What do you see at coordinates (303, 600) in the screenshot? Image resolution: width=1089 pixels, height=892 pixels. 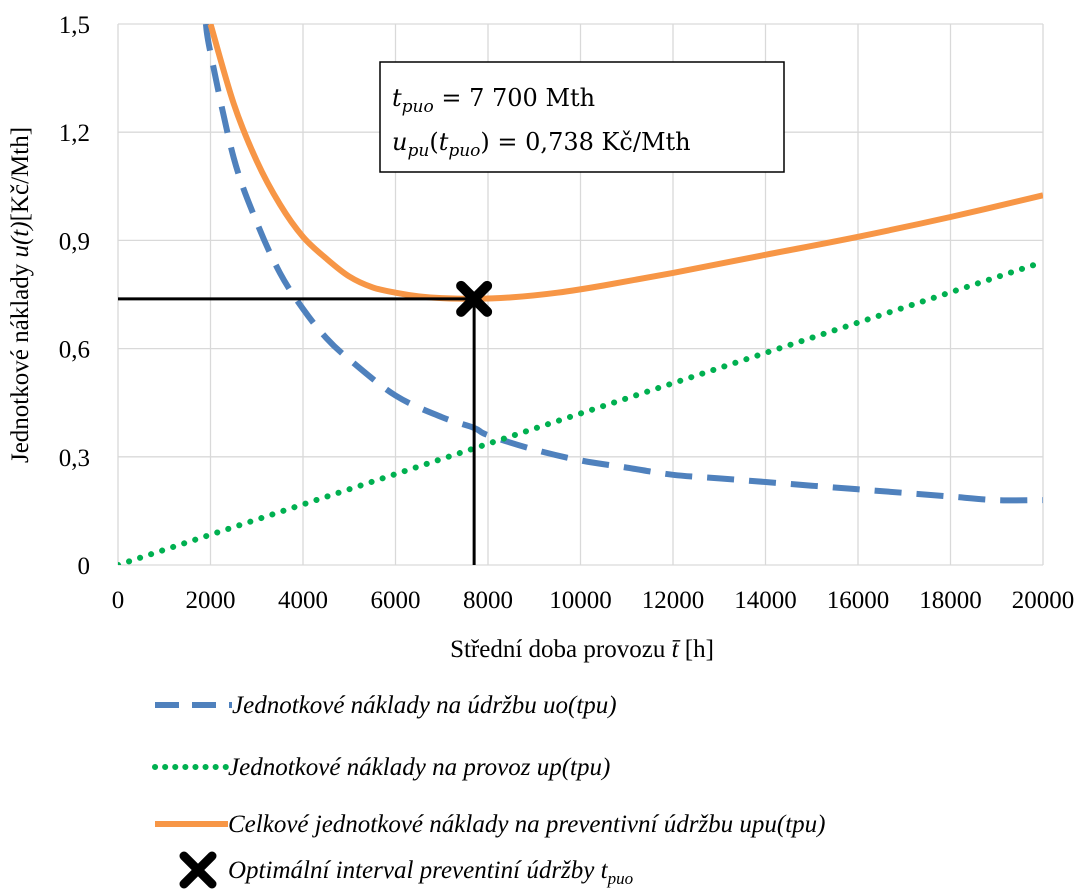 I see `x-tick-label: 4000` at bounding box center [303, 600].